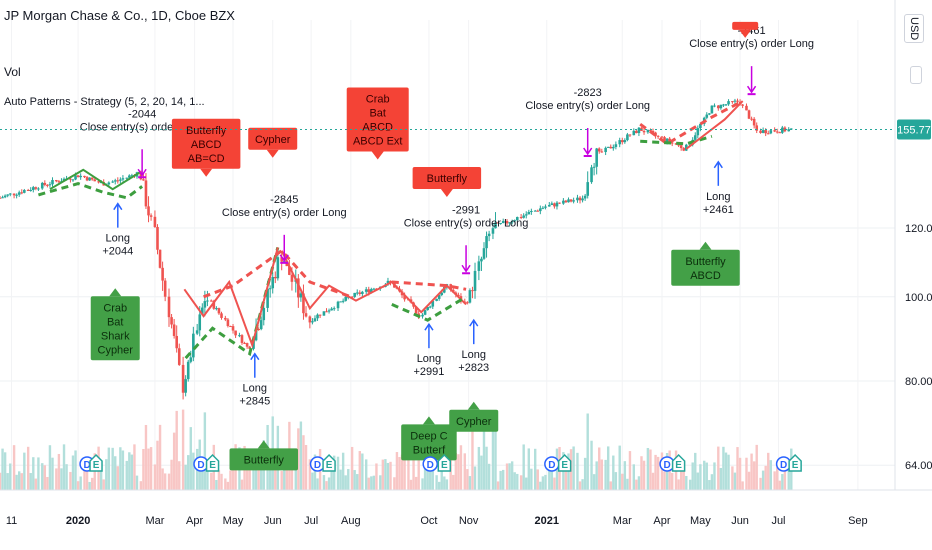 Image resolution: width=932 pixels, height=550 pixels. Describe the element at coordinates (914, 131) in the screenshot. I see `last-price-value: 155.77` at that location.